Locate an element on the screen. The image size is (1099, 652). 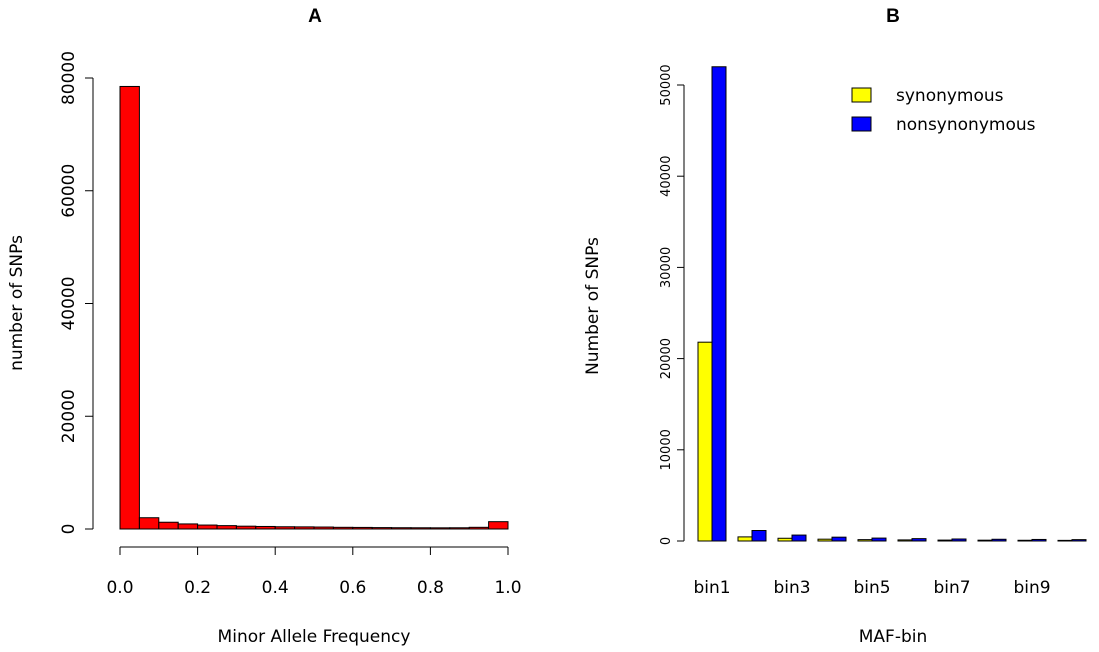
legend-label-nonsynonymous: nonsynonymous is located at coordinates (966, 125).